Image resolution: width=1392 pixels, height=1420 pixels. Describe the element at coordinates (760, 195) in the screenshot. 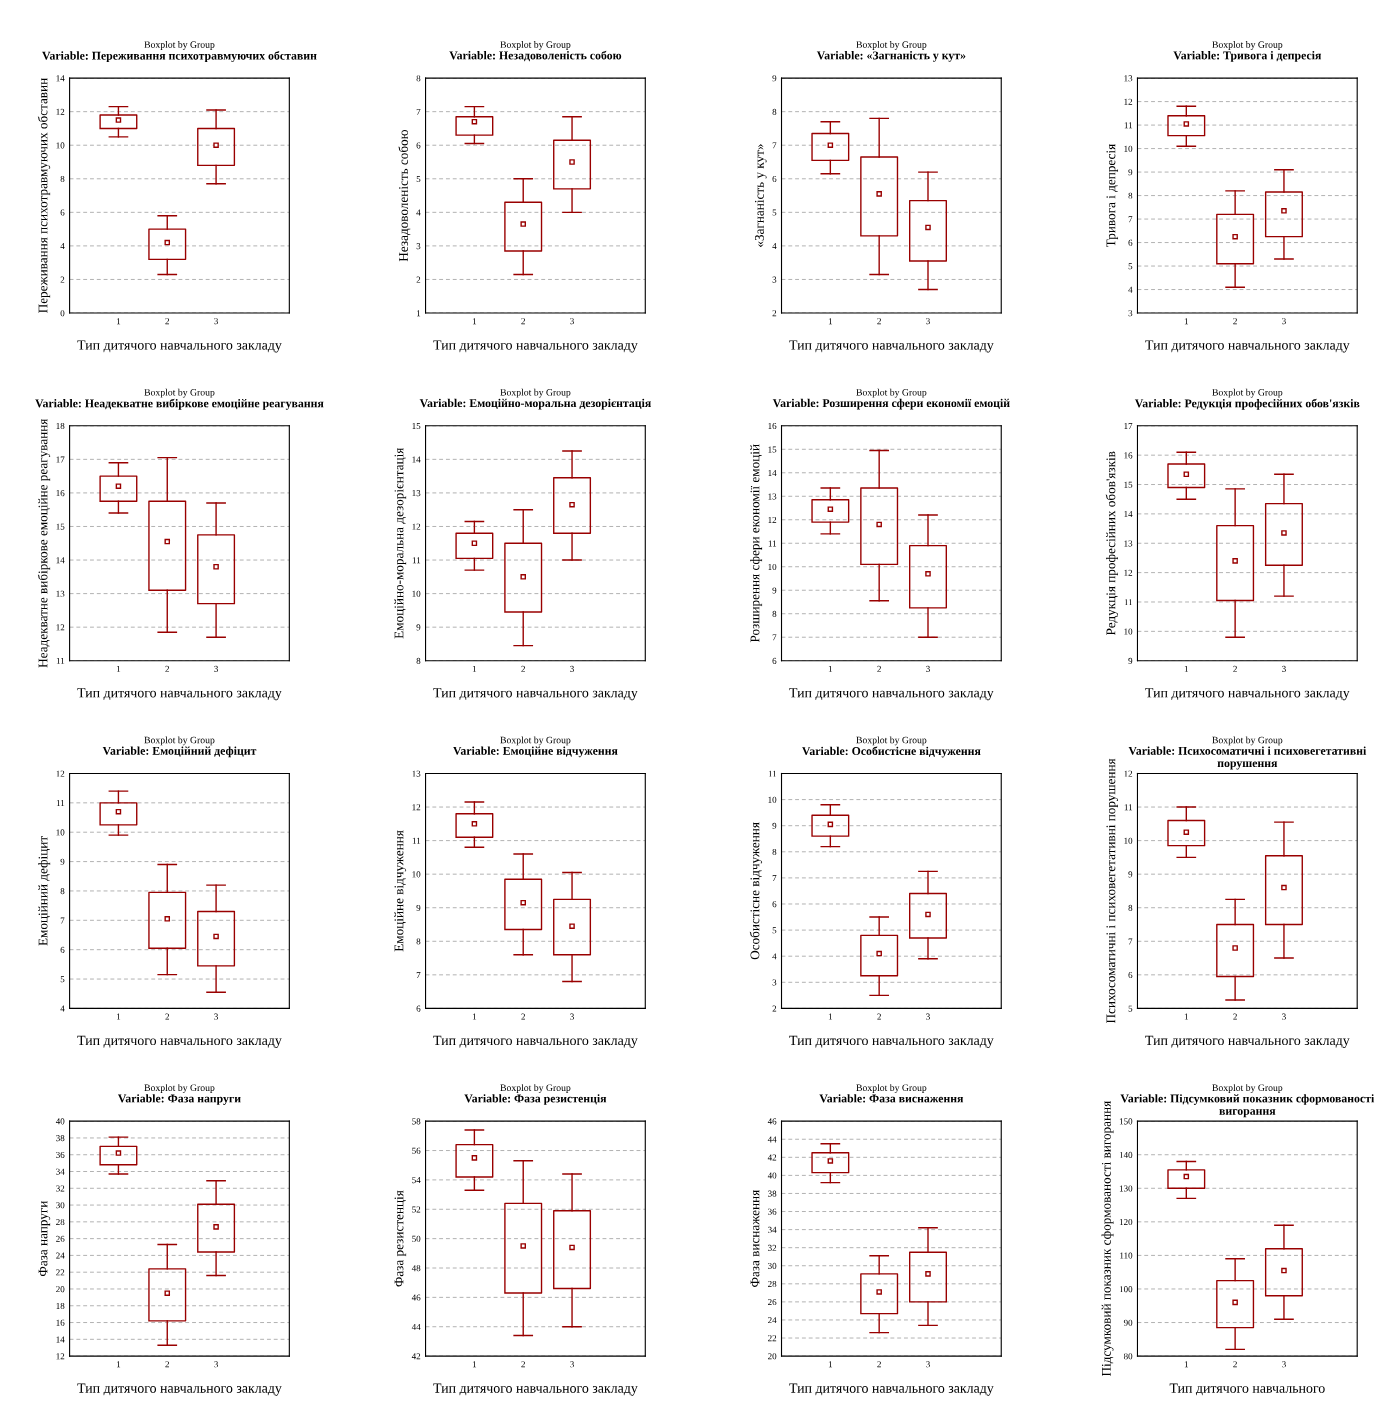

I see `y-axis-title: «Загнаність у кут»` at that location.